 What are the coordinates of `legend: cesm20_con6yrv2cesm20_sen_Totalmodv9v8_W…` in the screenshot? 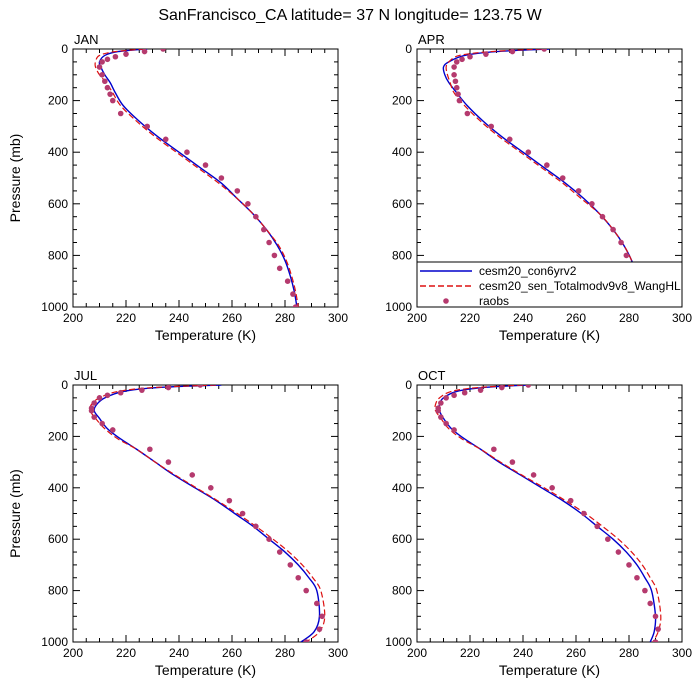 It's located at (549, 284).